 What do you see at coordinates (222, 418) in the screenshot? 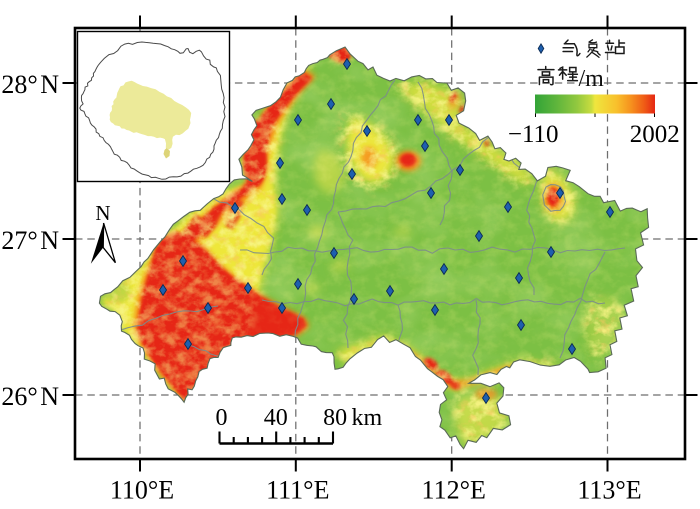
I see `svg-text: 0` at bounding box center [222, 418].